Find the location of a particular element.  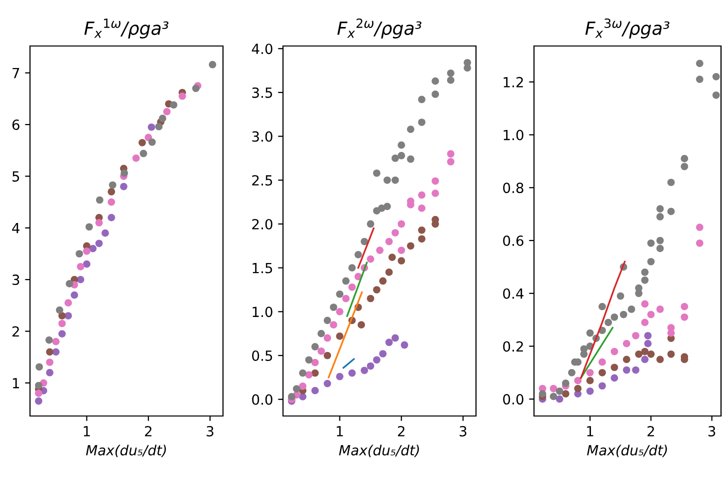

y-tick-label: 0.0 is located at coordinates (262, 399).